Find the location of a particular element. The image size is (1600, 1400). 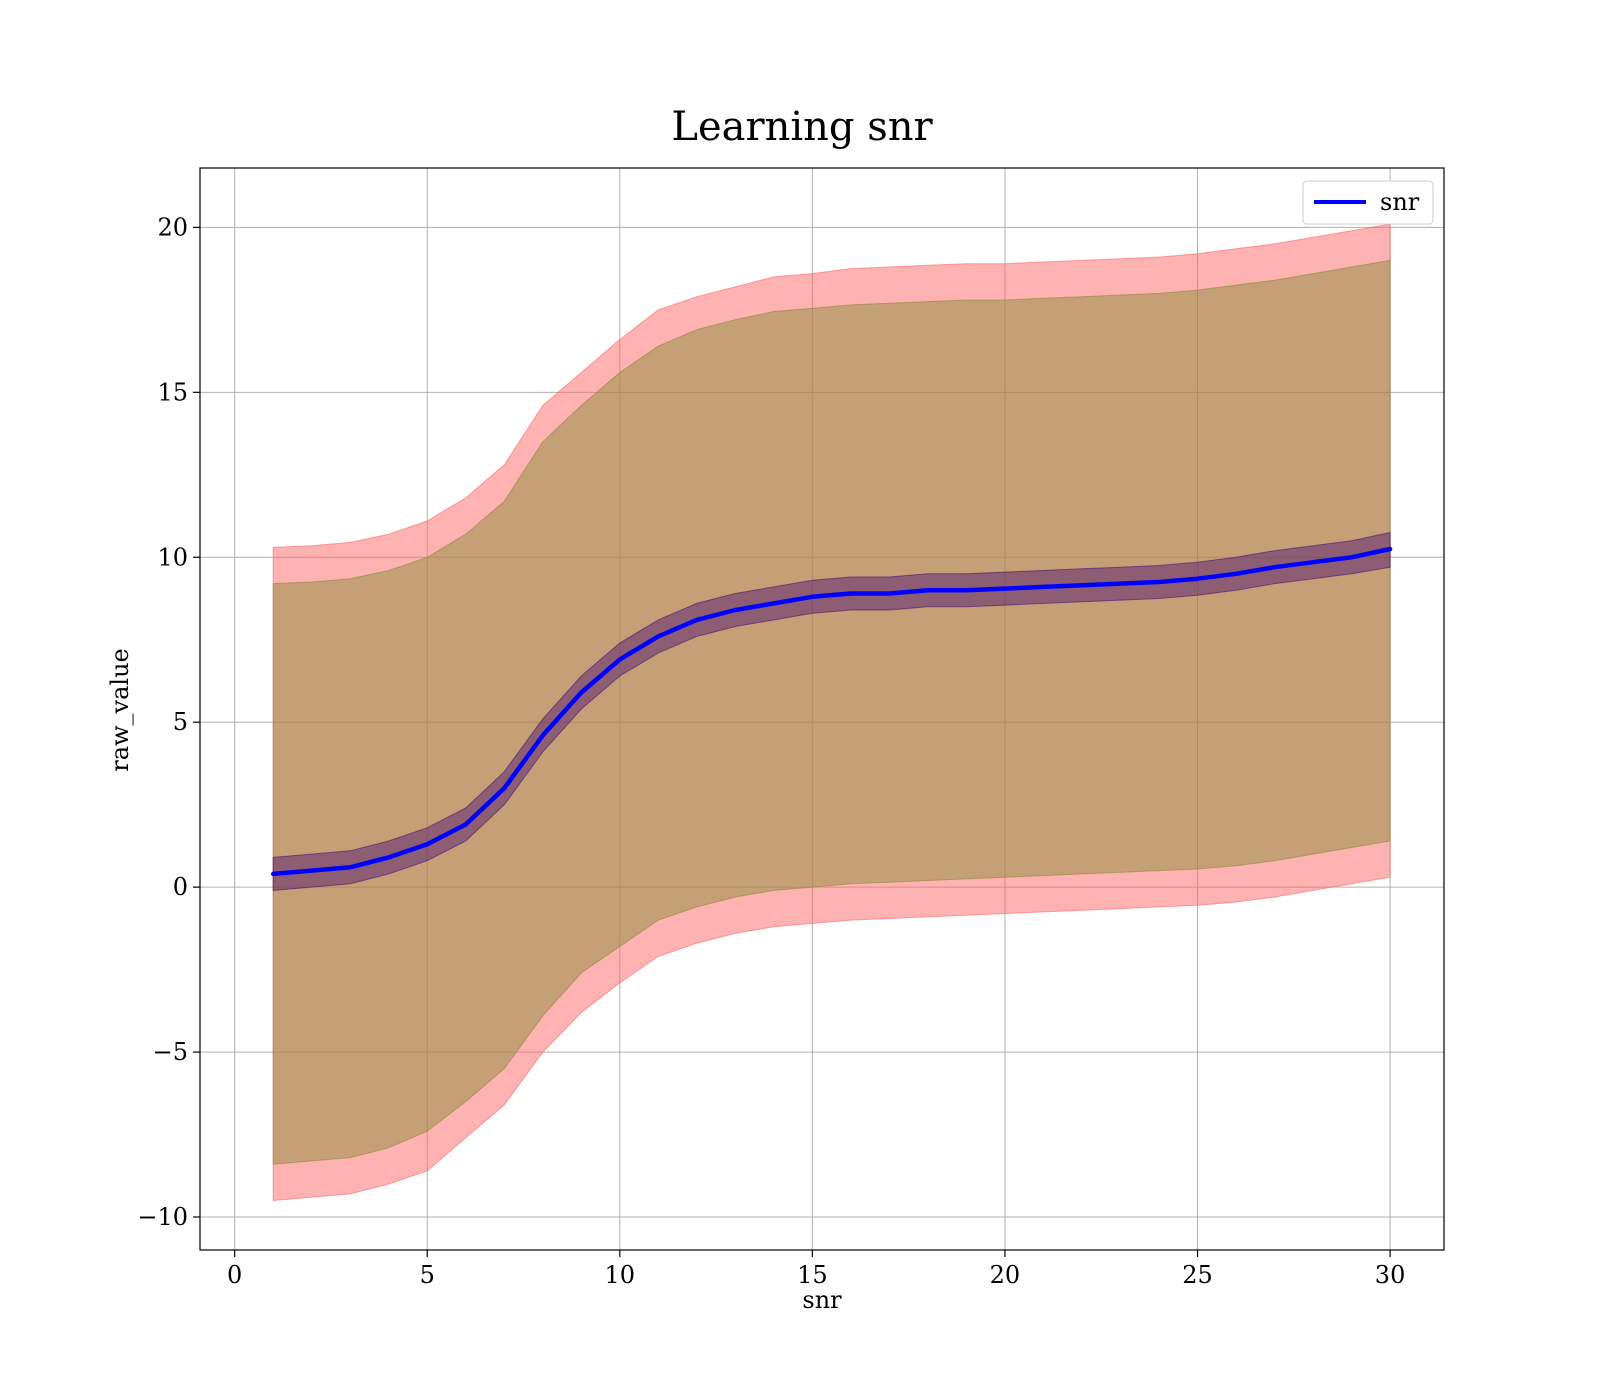

y-tick-label-3: 5 is located at coordinates (180, 722).